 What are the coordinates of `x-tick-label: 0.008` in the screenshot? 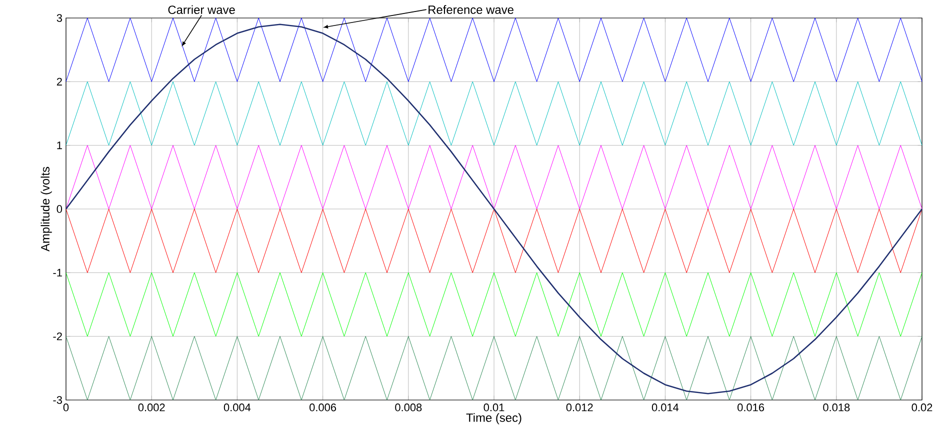 It's located at (408, 408).